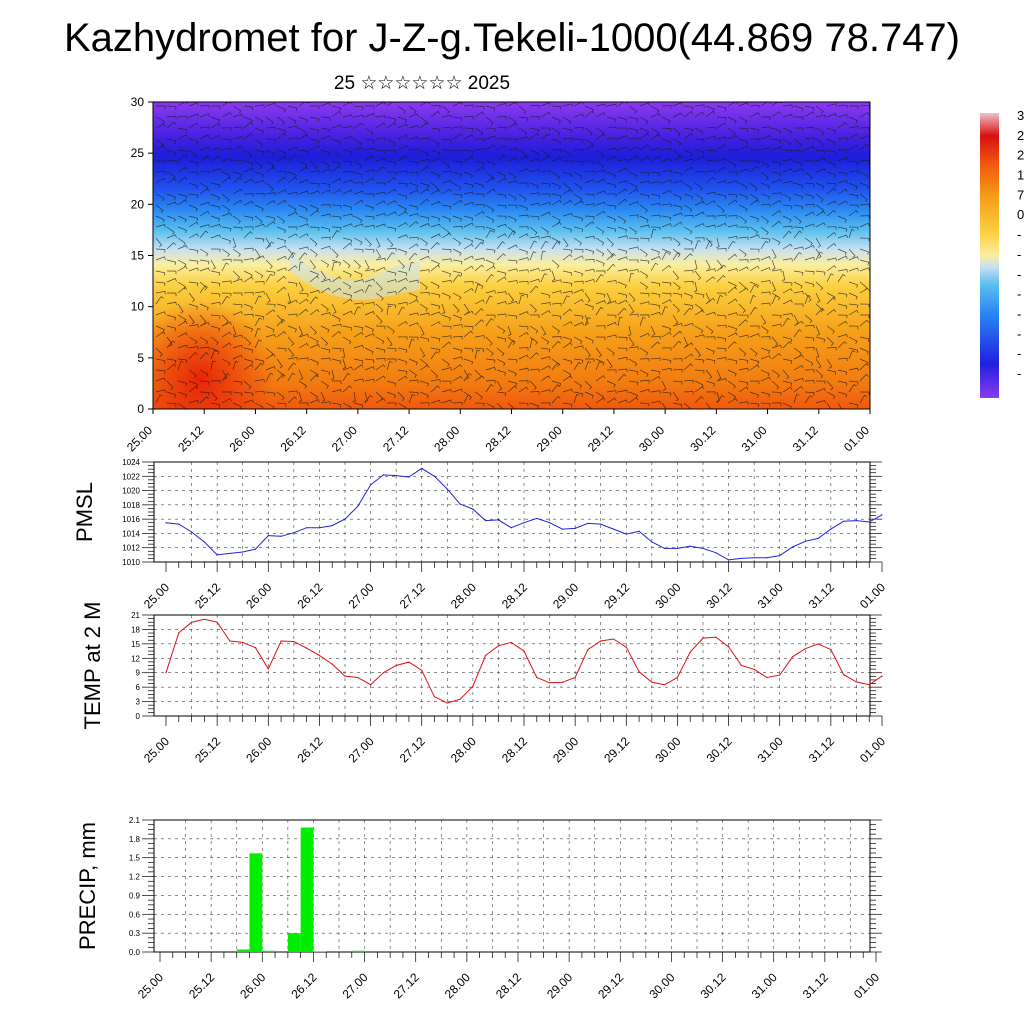 Image resolution: width=1024 pixels, height=1024 pixels. Describe the element at coordinates (135, 858) in the screenshot. I see `y-tick-label: 1.5` at that location.